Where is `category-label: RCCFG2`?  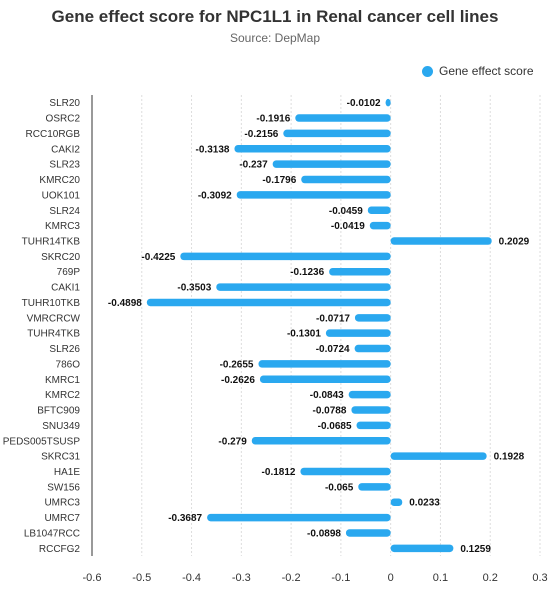
category-label: RCCFG2 is located at coordinates (60, 549).